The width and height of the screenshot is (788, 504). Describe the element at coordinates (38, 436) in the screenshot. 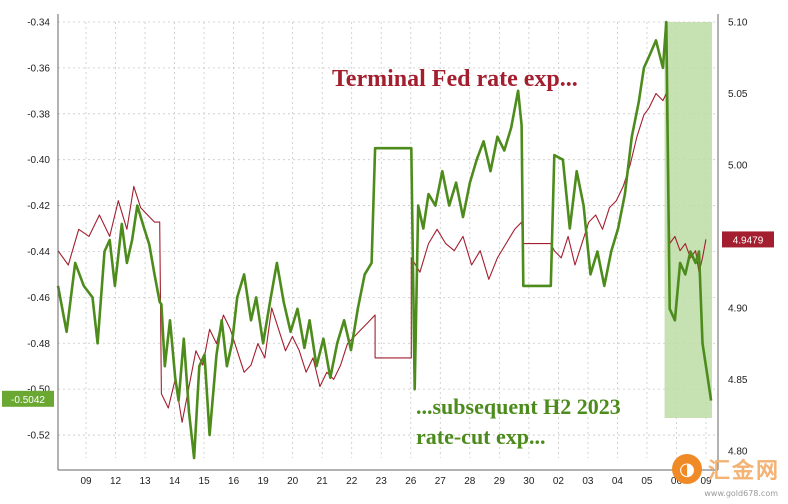

I see `left-tick-label: -0.52` at that location.